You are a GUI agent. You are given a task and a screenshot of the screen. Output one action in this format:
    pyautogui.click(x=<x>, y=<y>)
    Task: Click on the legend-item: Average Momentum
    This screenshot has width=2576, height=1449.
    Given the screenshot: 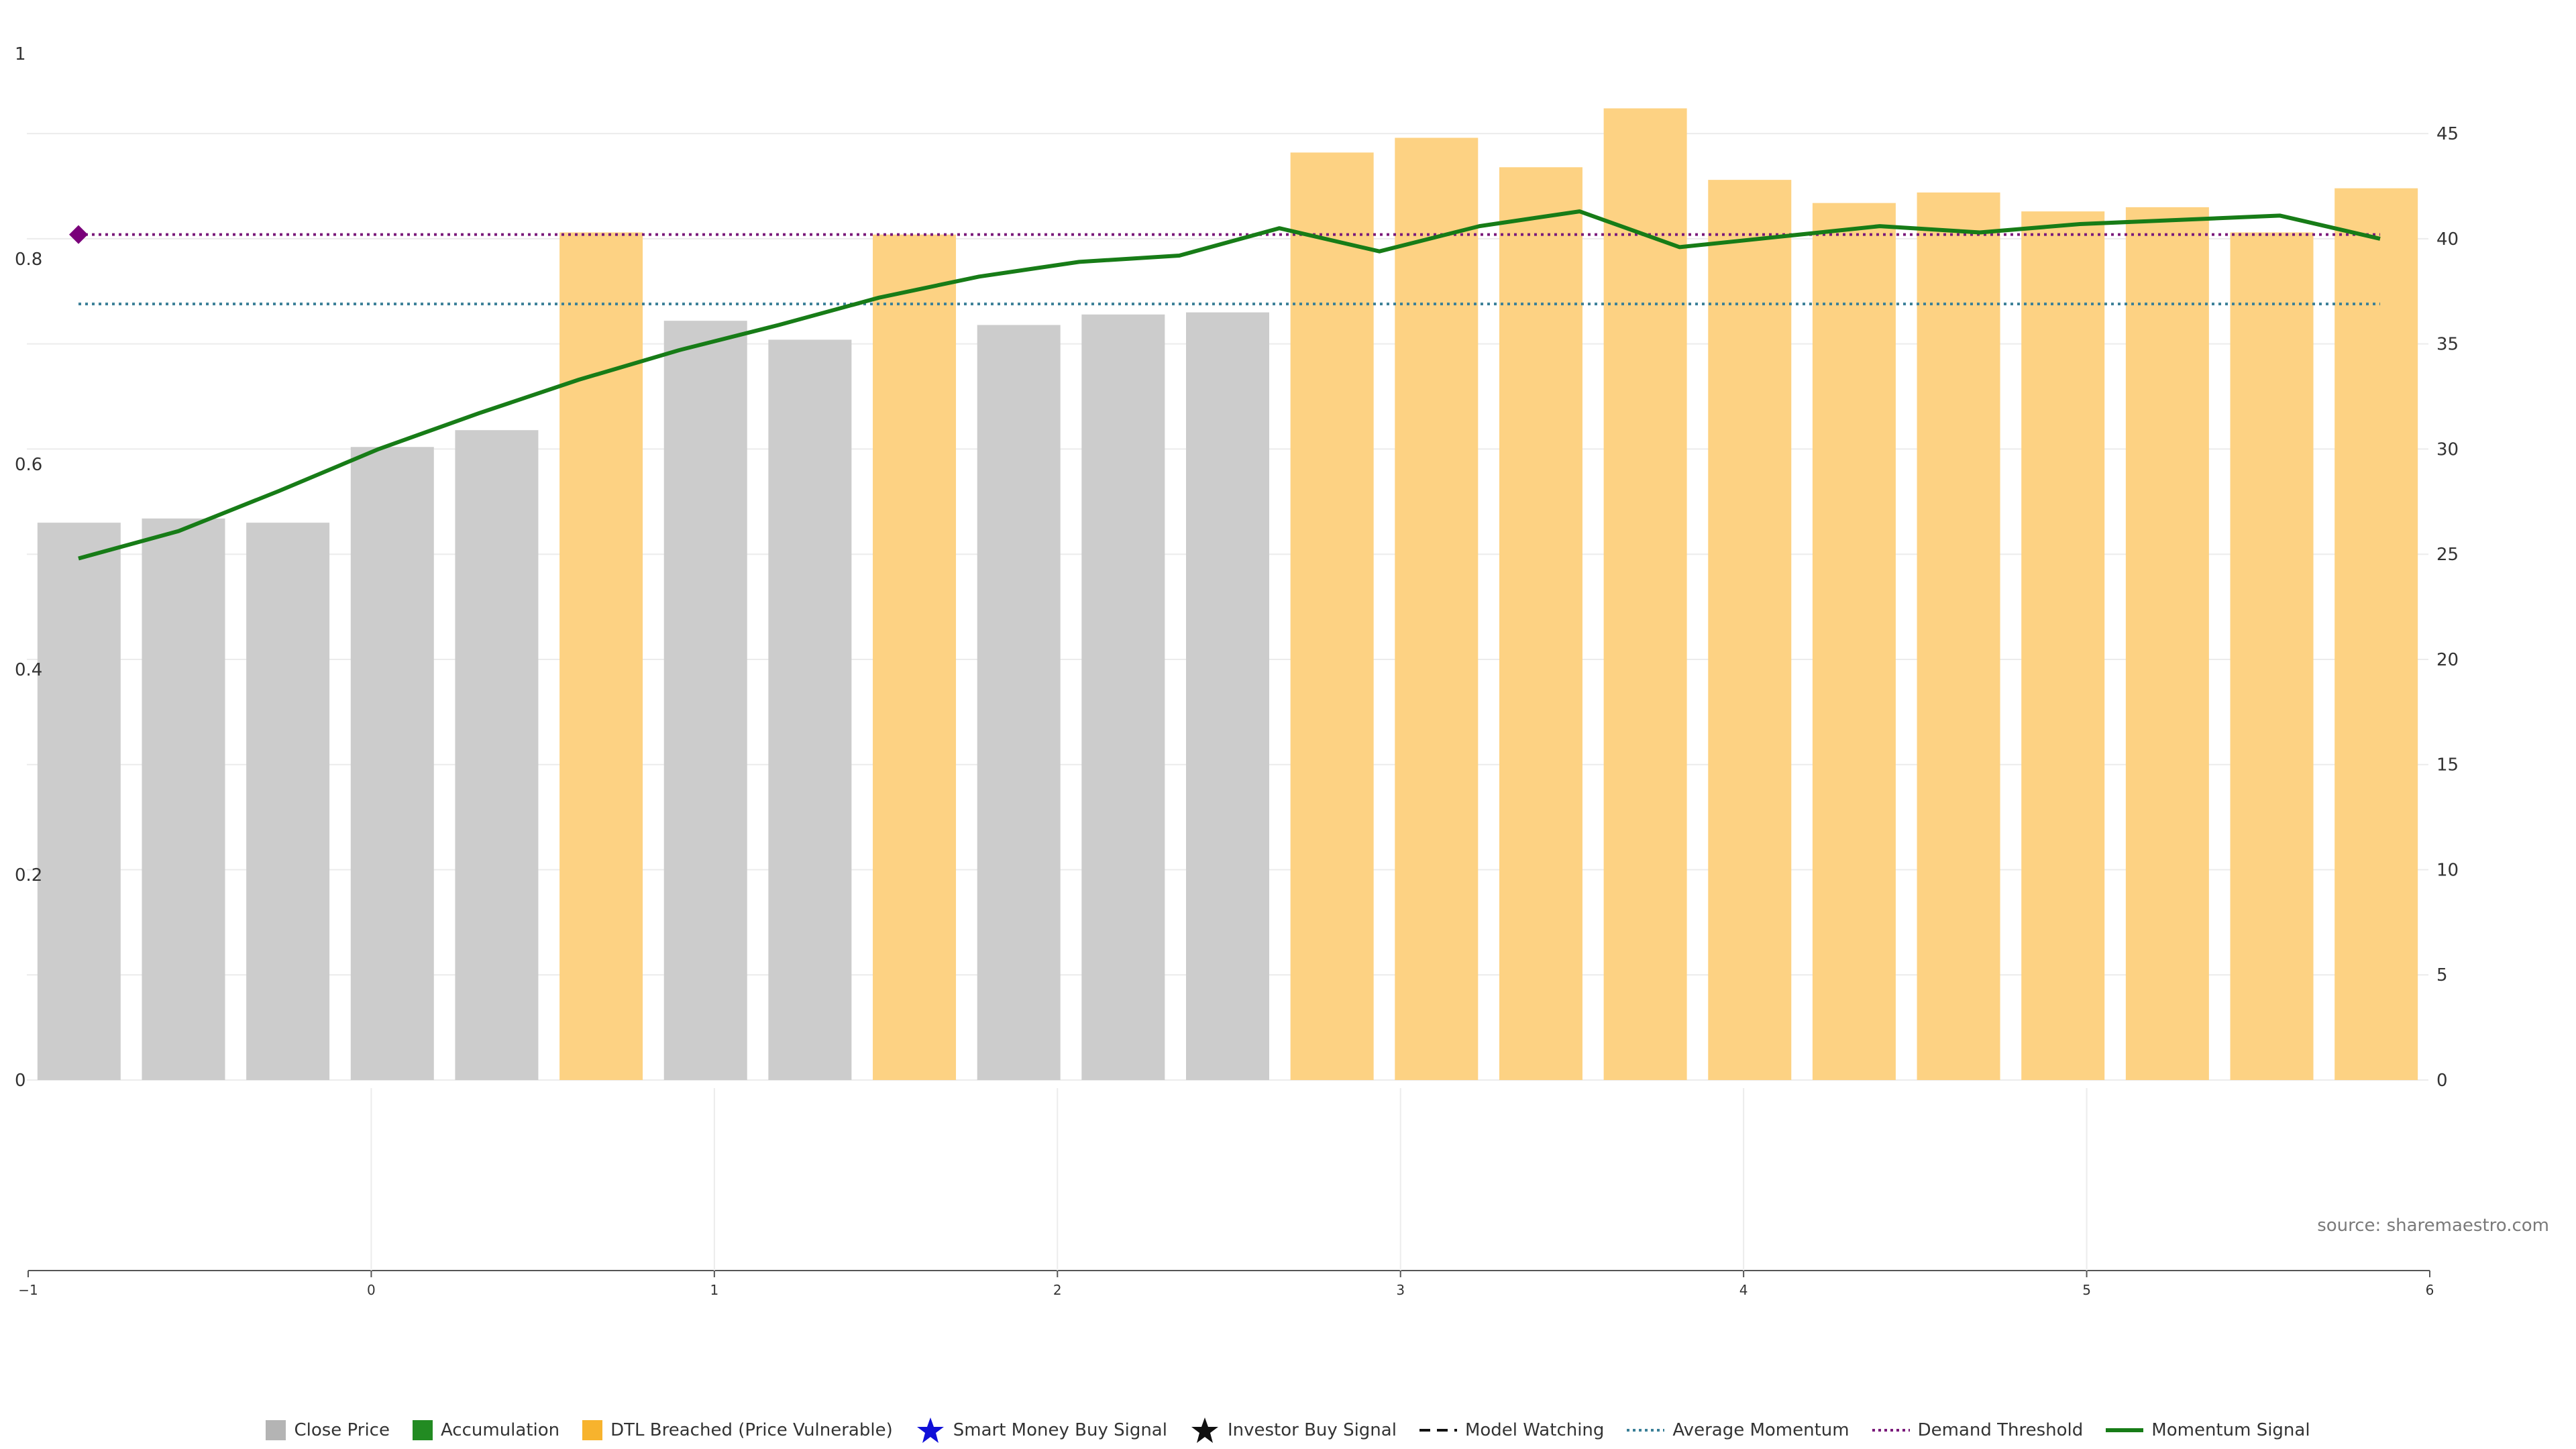 What is the action you would take?
    pyautogui.click(x=1738, y=1430)
    